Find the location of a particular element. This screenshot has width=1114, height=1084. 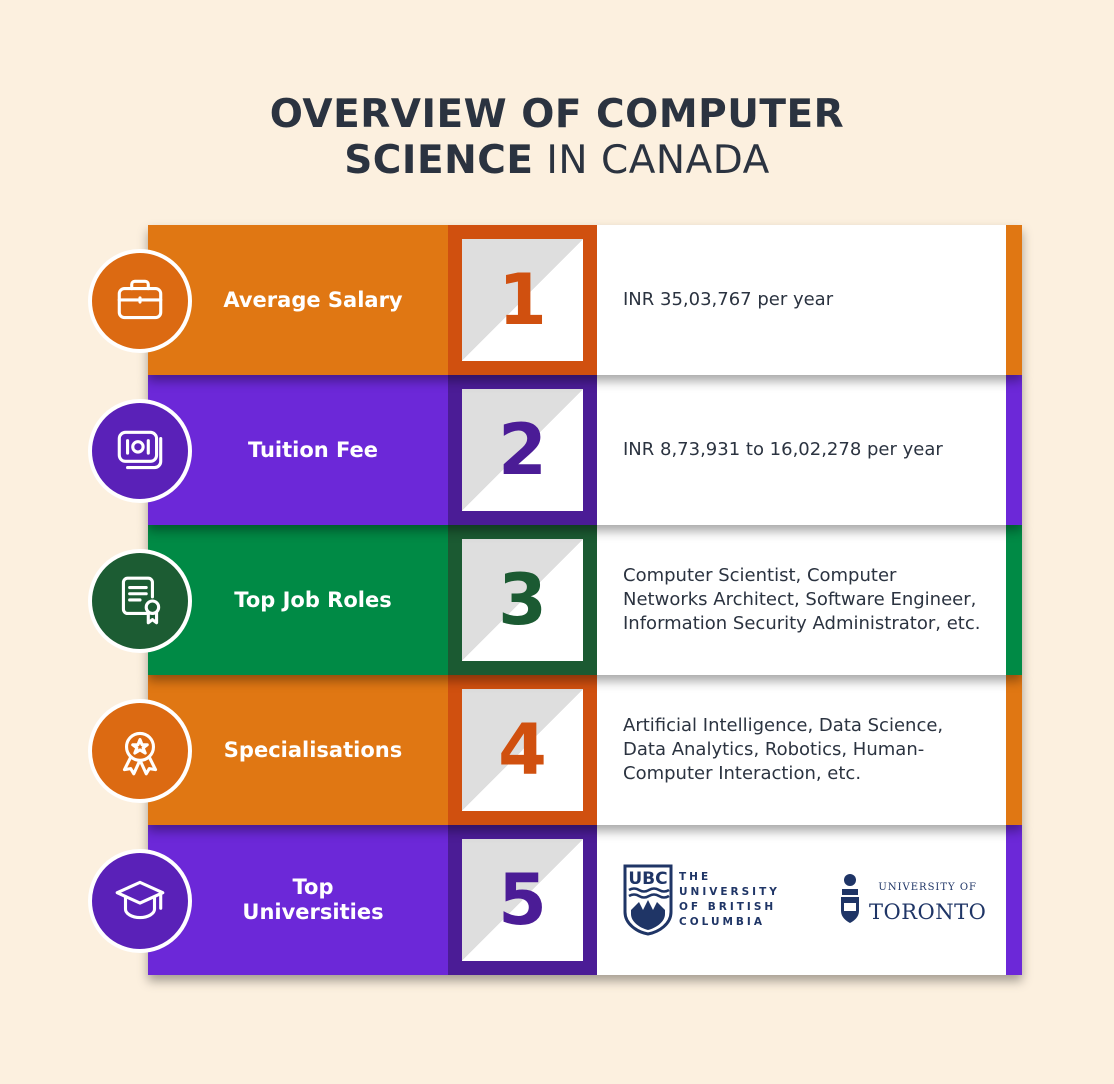

graduation-cap-badge is located at coordinates (140, 901).